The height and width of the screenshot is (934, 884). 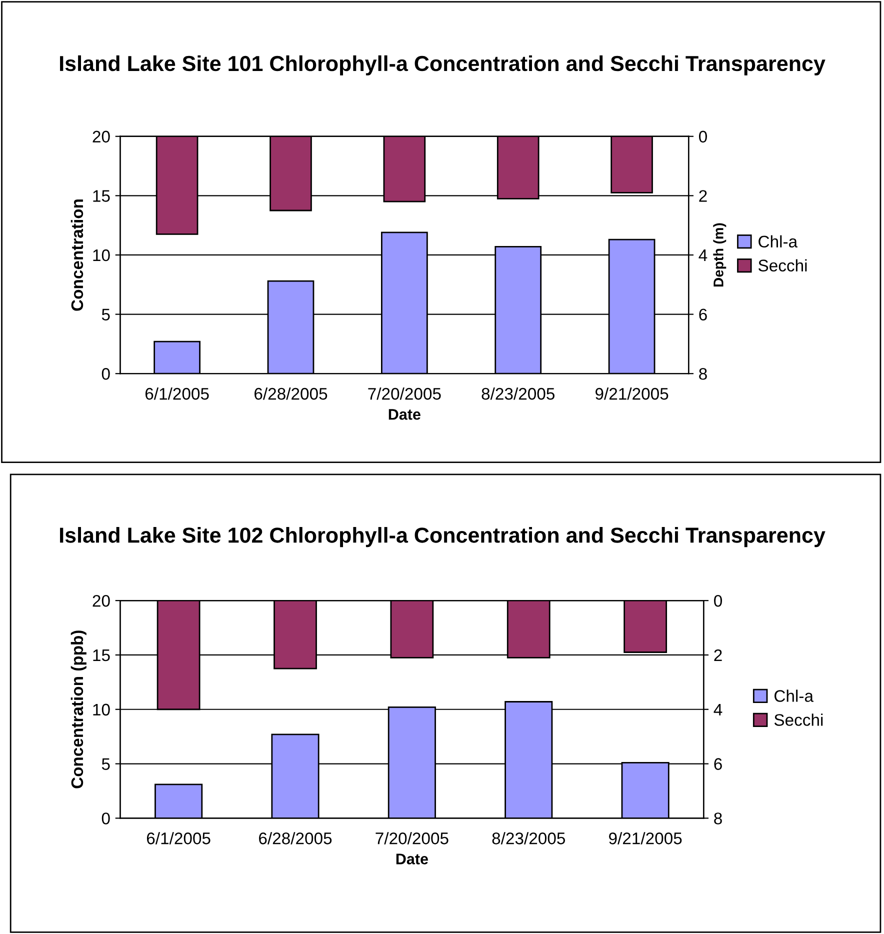 What do you see at coordinates (443, 537) in the screenshot?
I see `chart-title: Island Lake Site 102 Chlorophyll-a Concentration and Secchi Transparency` at bounding box center [443, 537].